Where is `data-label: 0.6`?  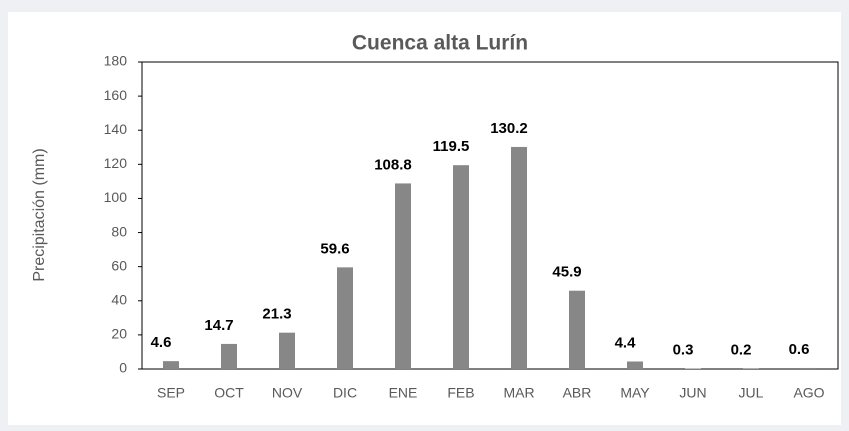 data-label: 0.6 is located at coordinates (799, 349).